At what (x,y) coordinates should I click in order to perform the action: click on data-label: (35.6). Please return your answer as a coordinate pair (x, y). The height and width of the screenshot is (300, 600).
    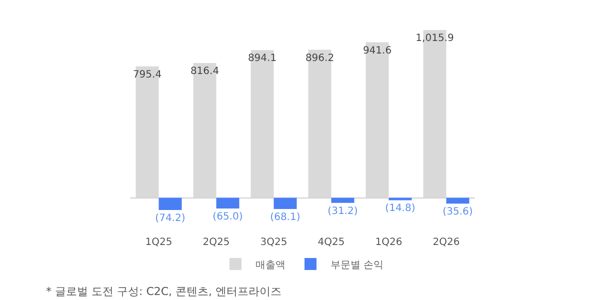
    Looking at the image, I should click on (457, 212).